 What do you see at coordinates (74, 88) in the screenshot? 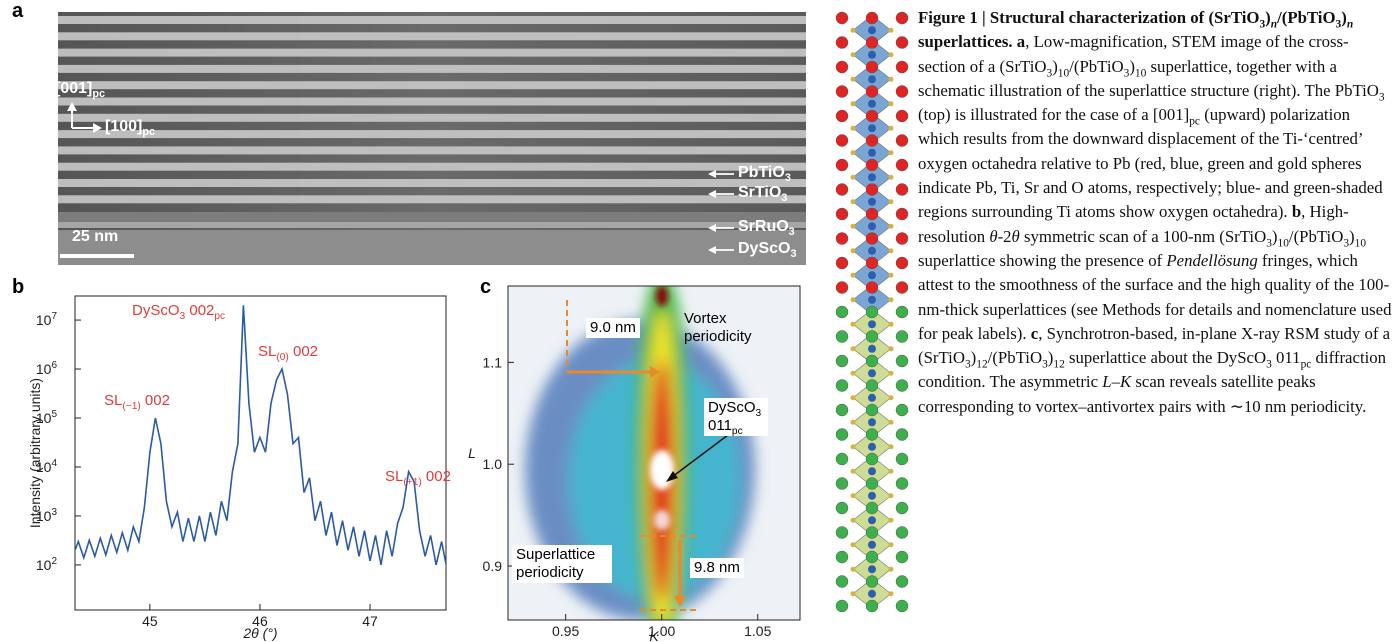
I see `text-run: [001]` at bounding box center [74, 88].